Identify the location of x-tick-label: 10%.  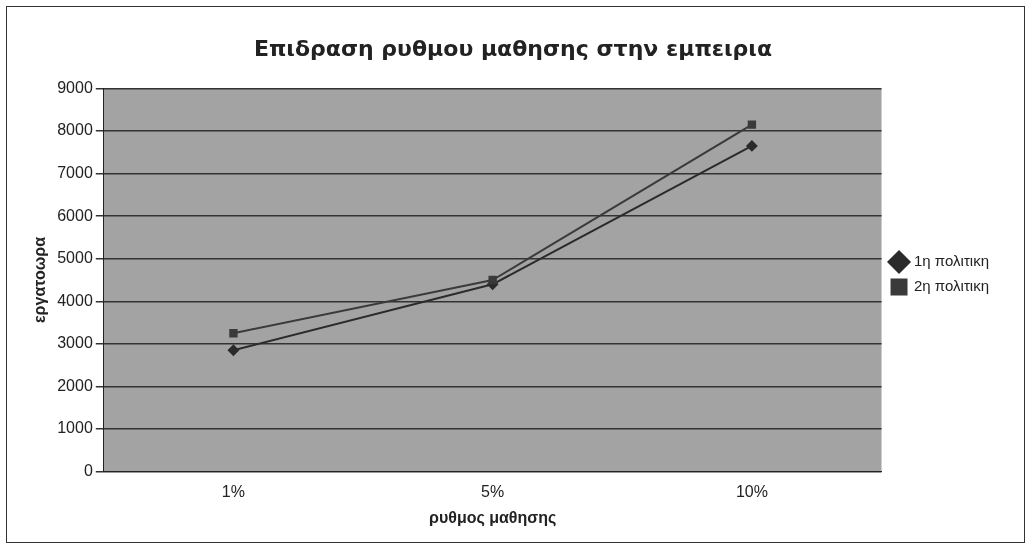
(751, 491).